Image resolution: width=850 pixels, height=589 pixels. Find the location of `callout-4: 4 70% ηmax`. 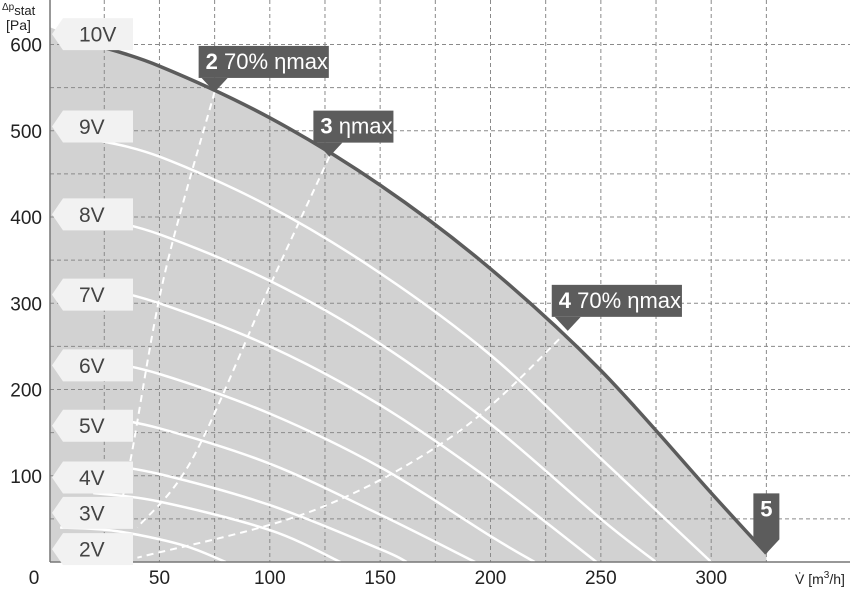

callout-4: 4 70% ηmax is located at coordinates (616, 307).